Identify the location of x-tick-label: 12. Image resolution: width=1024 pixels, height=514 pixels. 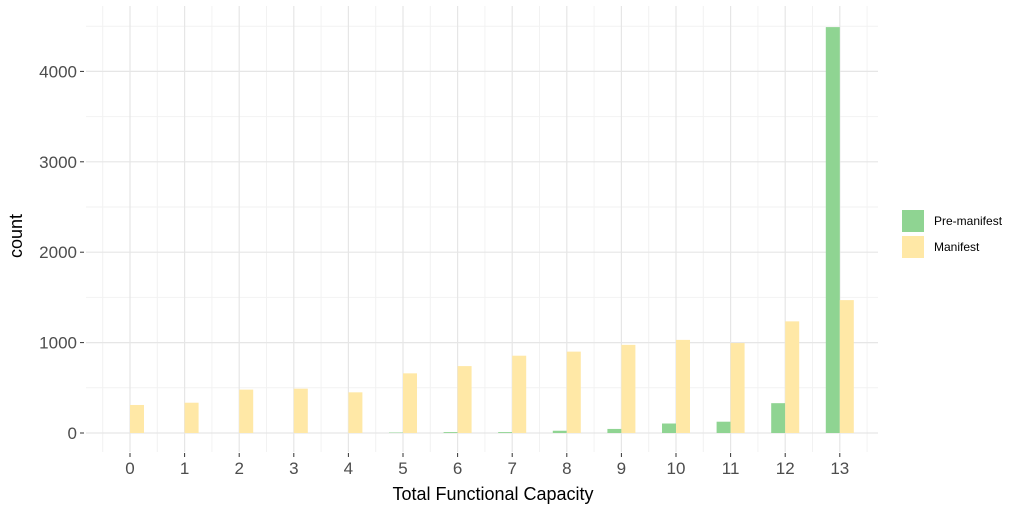
(785, 468).